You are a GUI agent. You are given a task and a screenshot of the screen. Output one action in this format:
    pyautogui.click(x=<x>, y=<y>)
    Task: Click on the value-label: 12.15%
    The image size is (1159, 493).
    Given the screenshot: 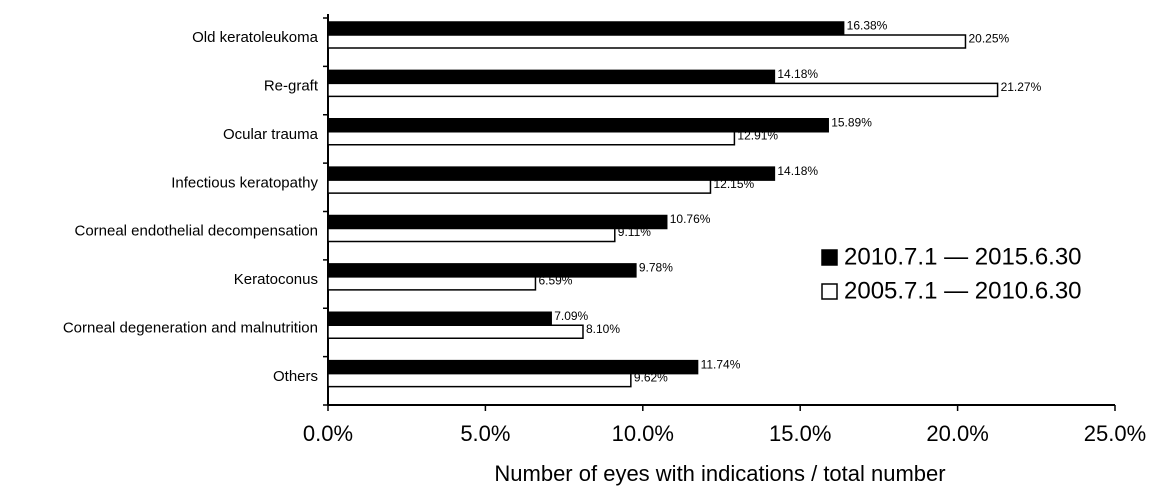 What is the action you would take?
    pyautogui.click(x=733, y=184)
    